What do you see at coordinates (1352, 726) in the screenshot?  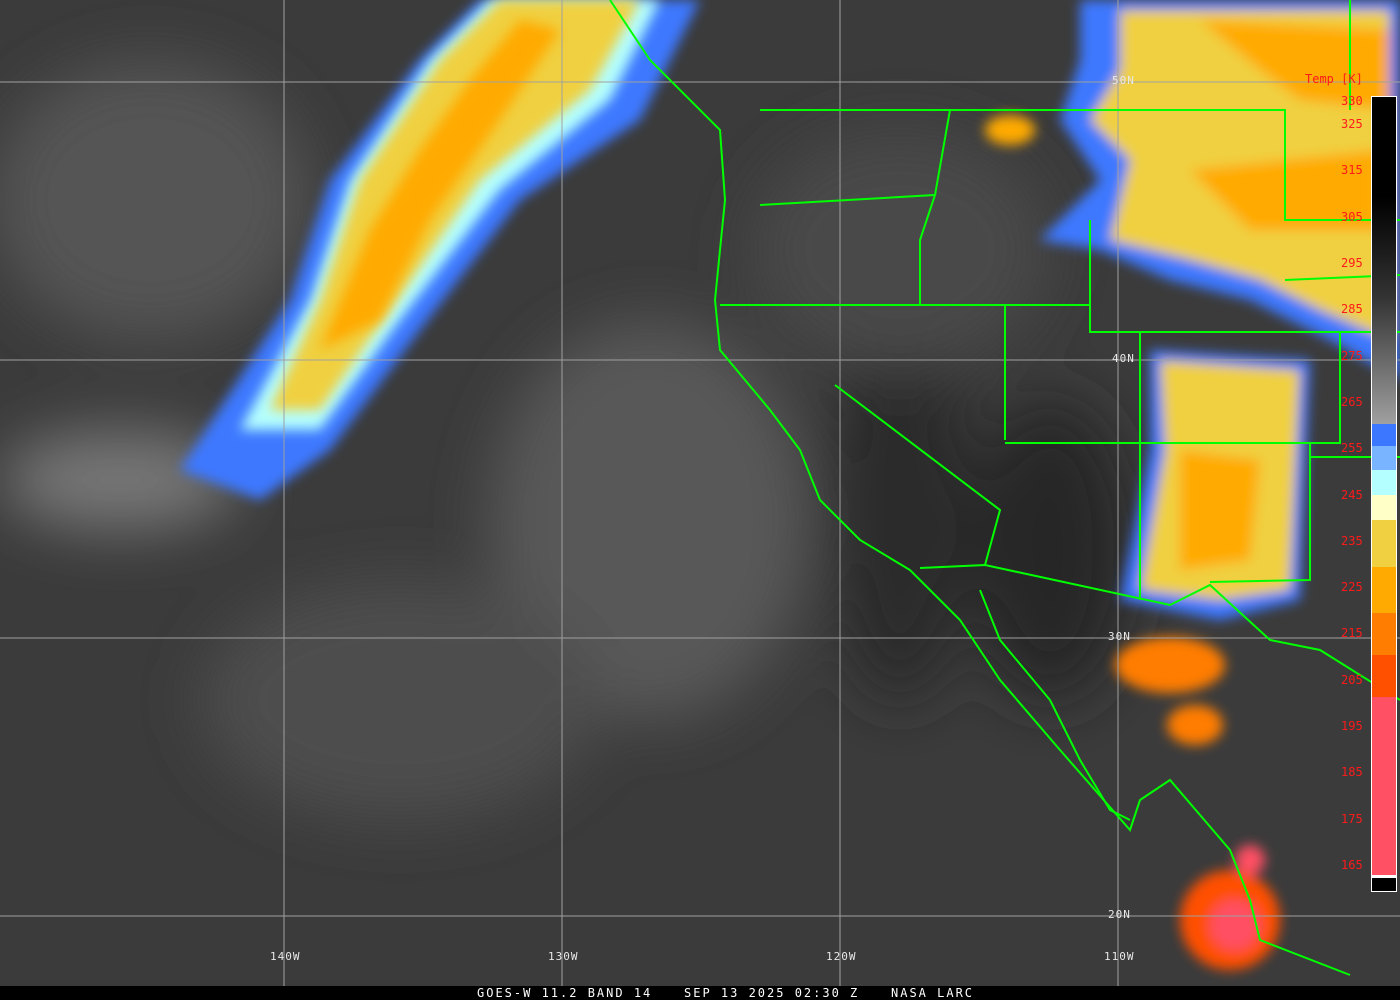 I see `colorbar-tick-label: 195` at bounding box center [1352, 726].